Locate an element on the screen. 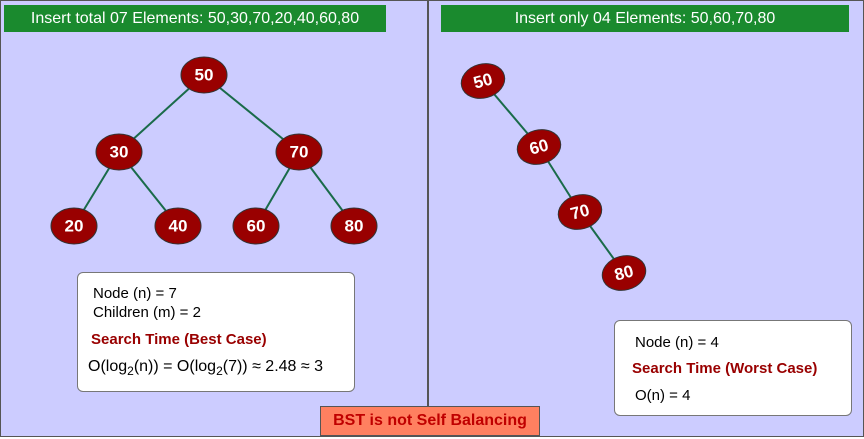  right-panel-header: Insert only 04 Elements: 50,60,70,80 is located at coordinates (645, 18).